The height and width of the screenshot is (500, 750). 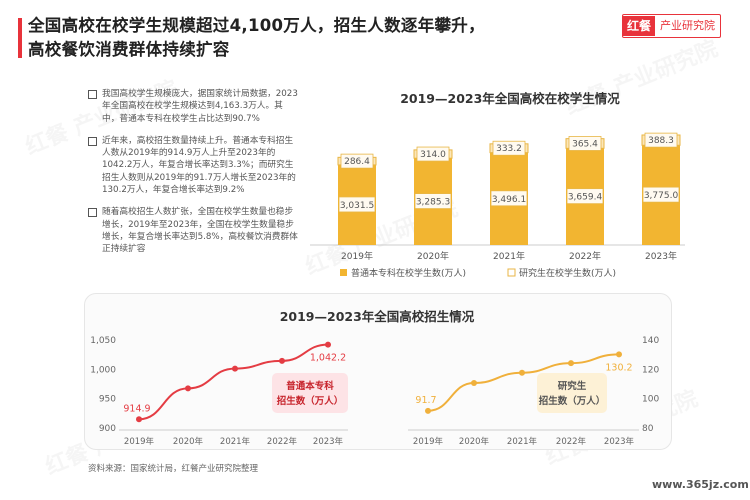 What do you see at coordinates (20, 38) in the screenshot?
I see `title-accent-bar` at bounding box center [20, 38].